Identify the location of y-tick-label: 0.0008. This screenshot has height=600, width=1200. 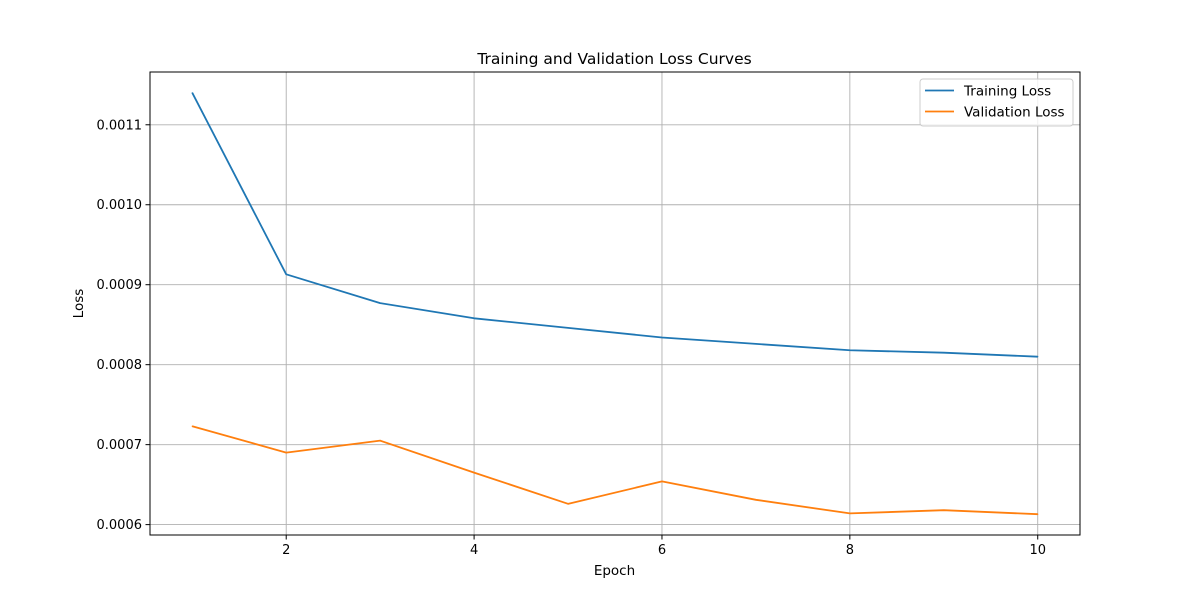
(120, 365).